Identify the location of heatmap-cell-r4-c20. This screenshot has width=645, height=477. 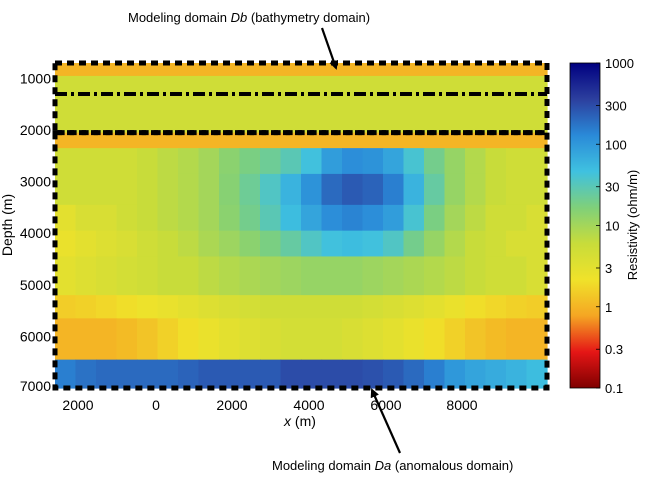
(476, 189).